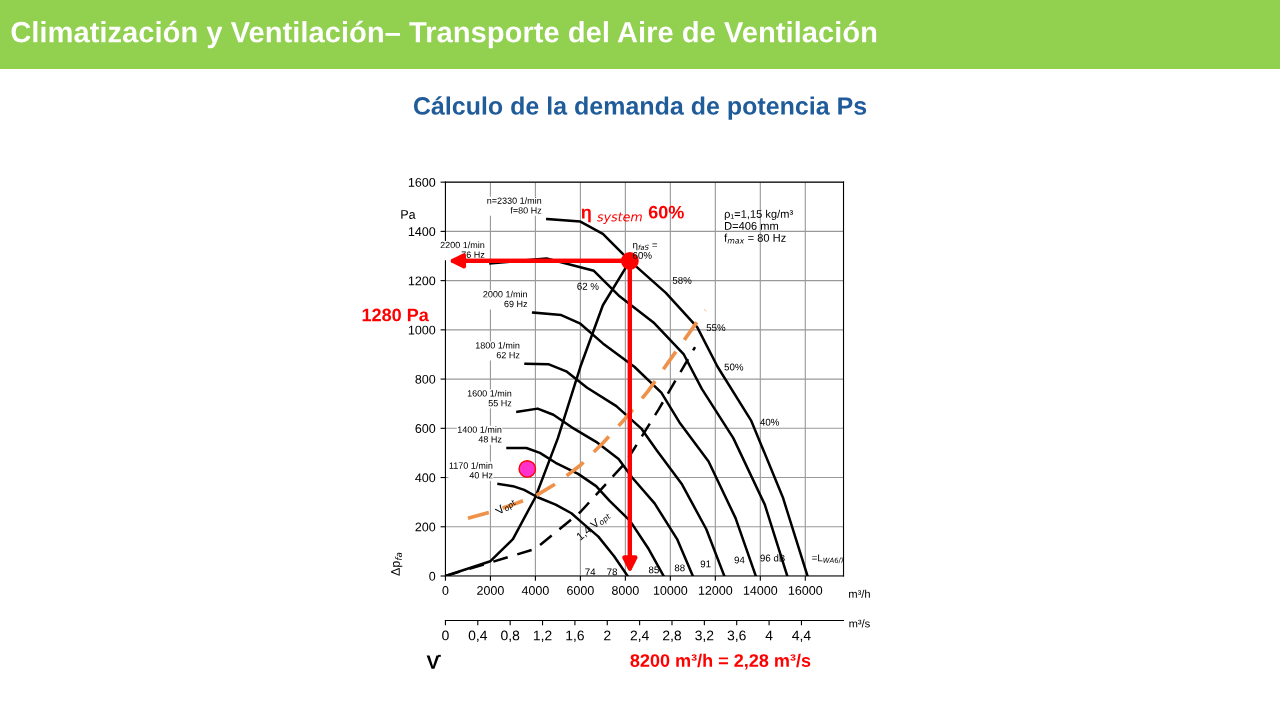 The width and height of the screenshot is (1280, 720). What do you see at coordinates (612, 572) in the screenshot?
I see `annotation: 78` at bounding box center [612, 572].